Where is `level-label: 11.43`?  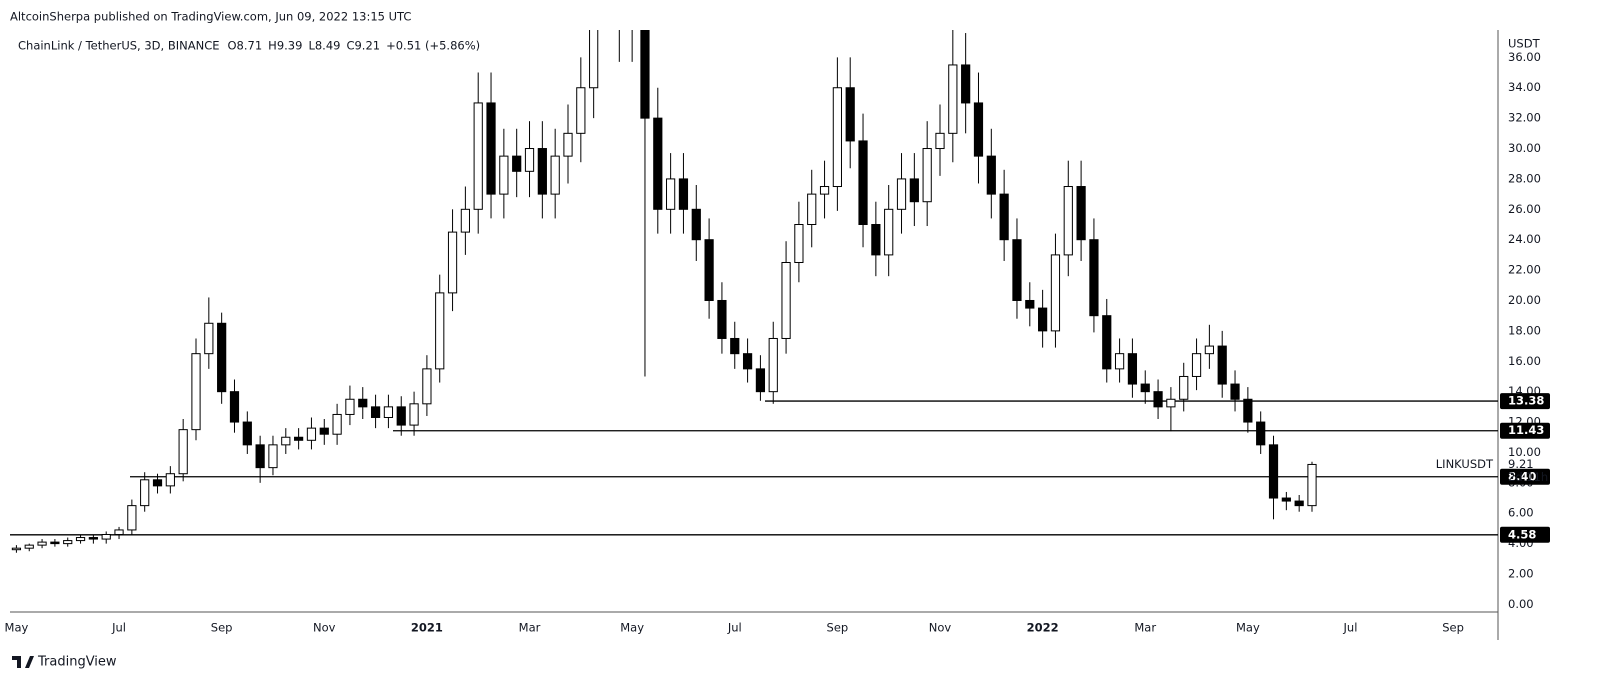
level-label: 11.43 is located at coordinates (1526, 430).